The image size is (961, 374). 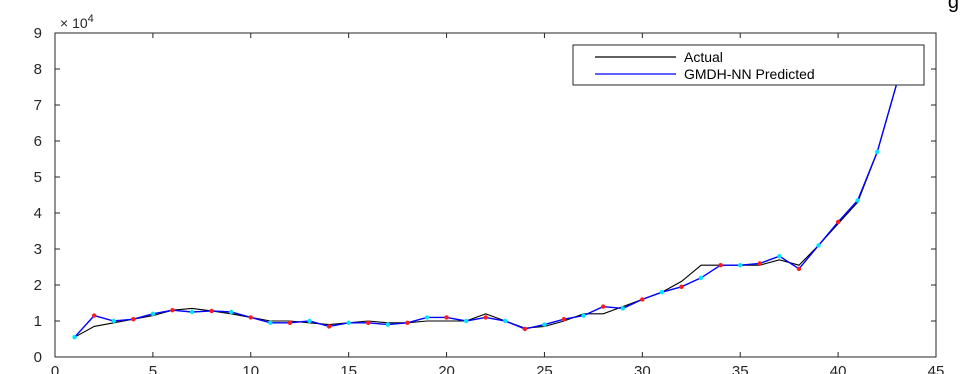 I want to click on y-exponent-label: × 10⁴, so click(x=77, y=22).